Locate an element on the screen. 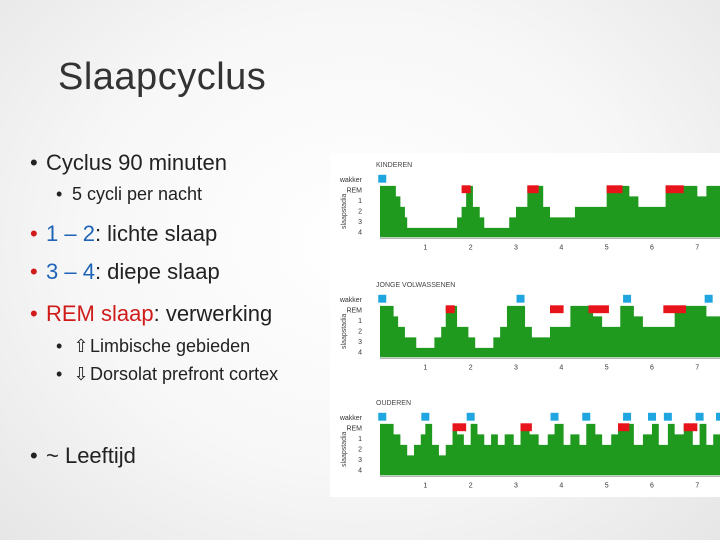 The width and height of the screenshot is (720, 540). arrow-up-icon: ⇧ is located at coordinates (81, 346).